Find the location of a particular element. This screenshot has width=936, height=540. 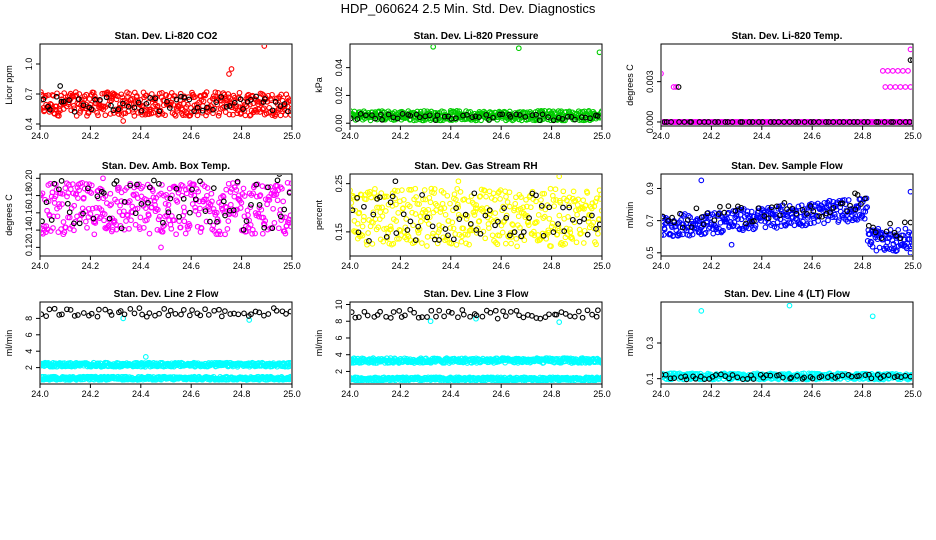

y-tick-label: 0.15 is located at coordinates (339, 232).